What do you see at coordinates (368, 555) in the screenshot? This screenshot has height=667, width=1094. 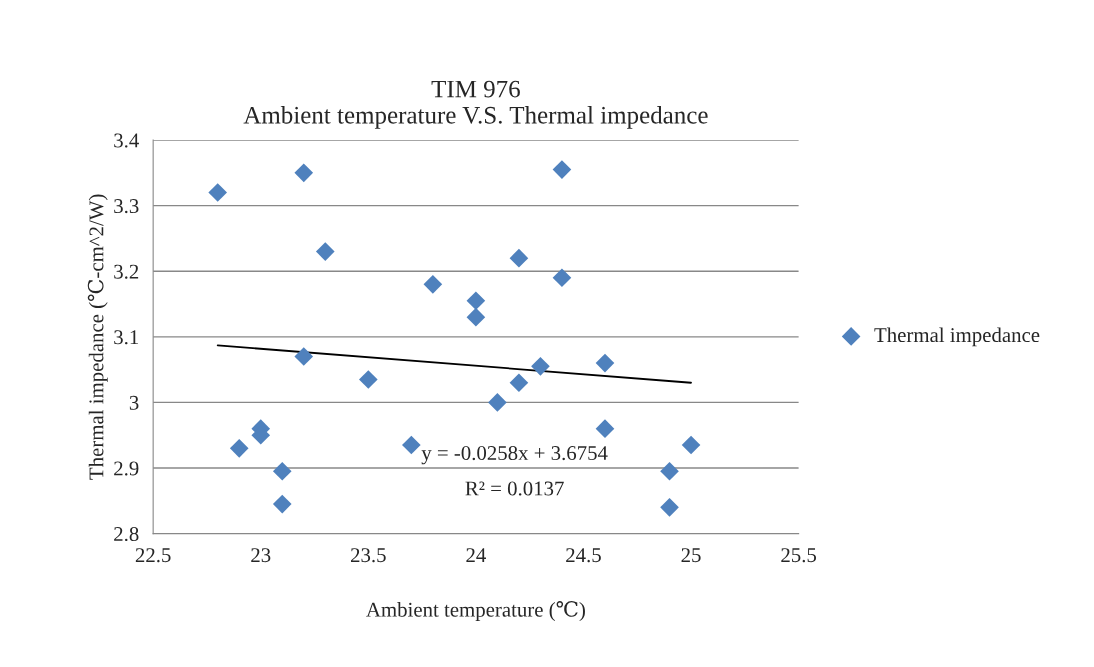 I see `x-tick-label: 23.5` at bounding box center [368, 555].